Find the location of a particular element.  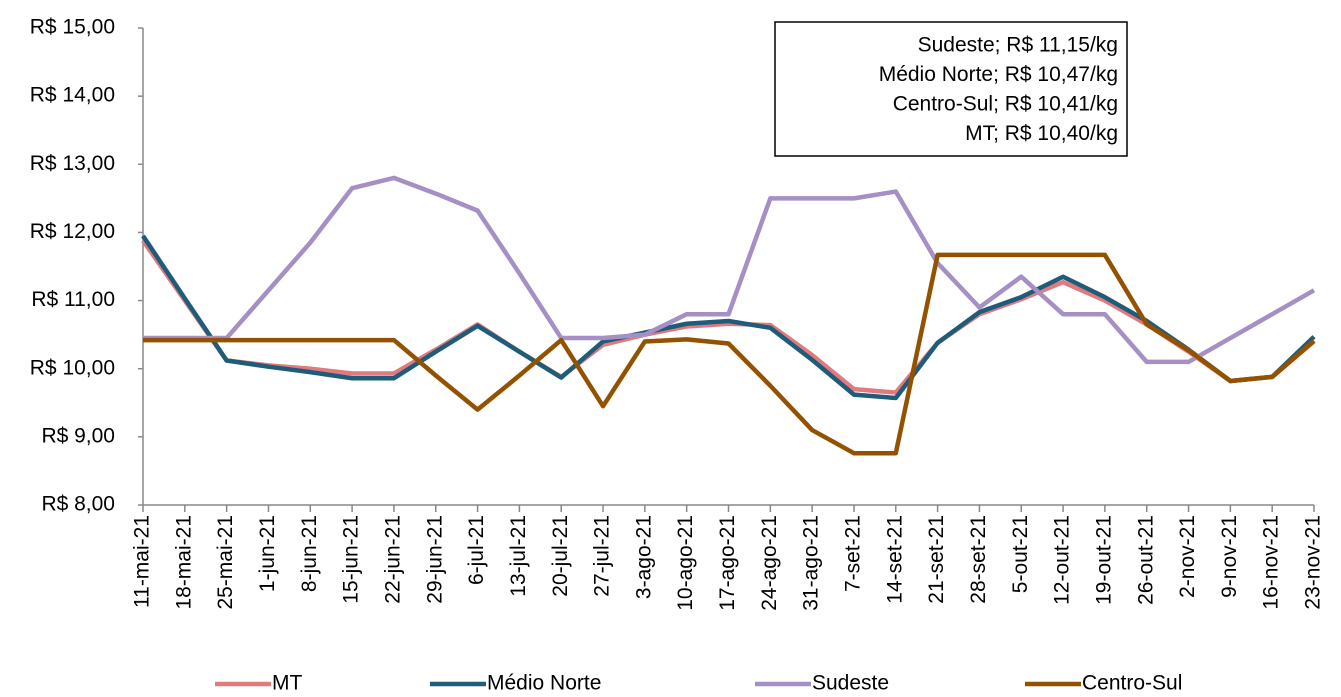

x-tick-label: 31-ago-21 is located at coordinates (811, 563).